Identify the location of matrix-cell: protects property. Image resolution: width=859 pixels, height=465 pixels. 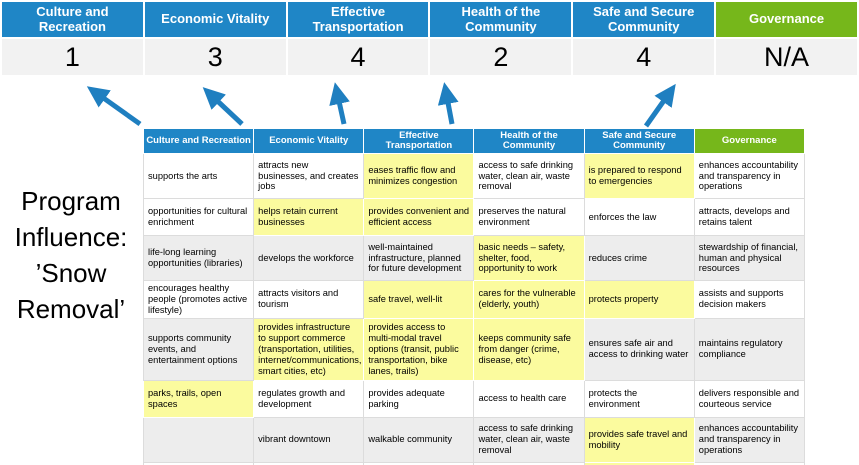
(639, 299).